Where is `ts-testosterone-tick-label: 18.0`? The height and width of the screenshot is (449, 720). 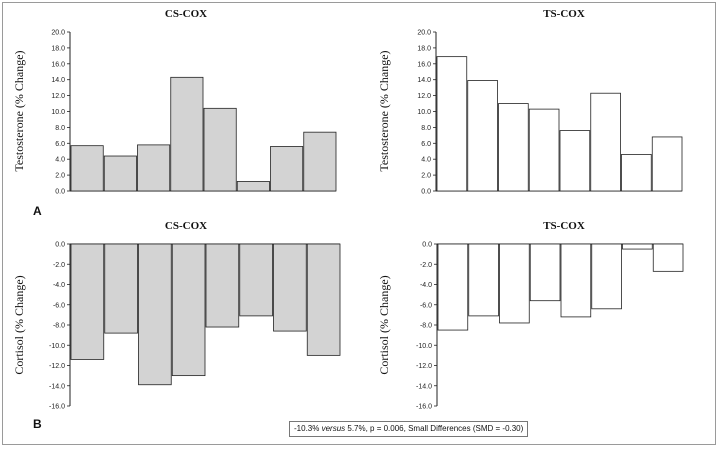 ts-testosterone-tick-label: 18.0 is located at coordinates (424, 48).